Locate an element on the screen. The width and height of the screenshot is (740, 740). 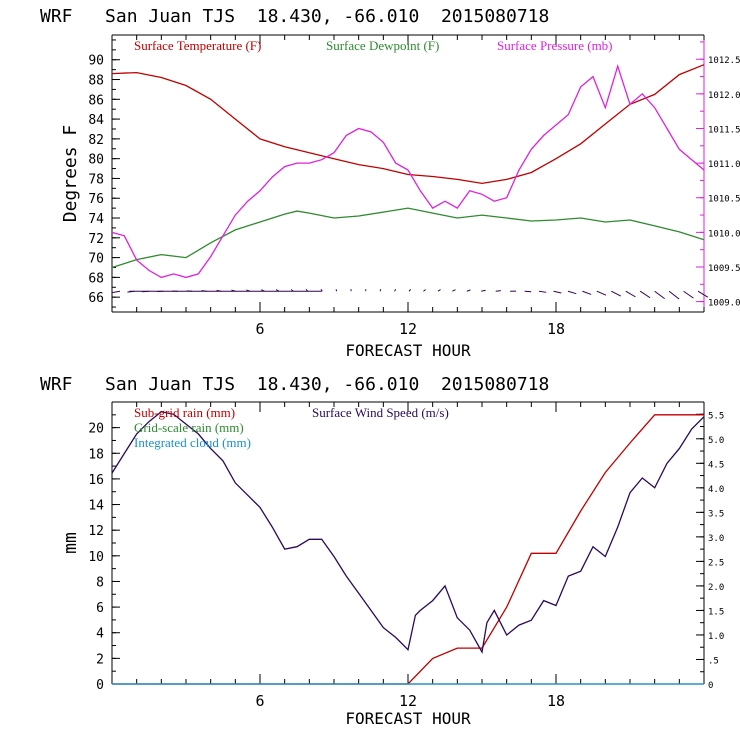
y-tick-label: 4 is located at coordinates (100, 634).